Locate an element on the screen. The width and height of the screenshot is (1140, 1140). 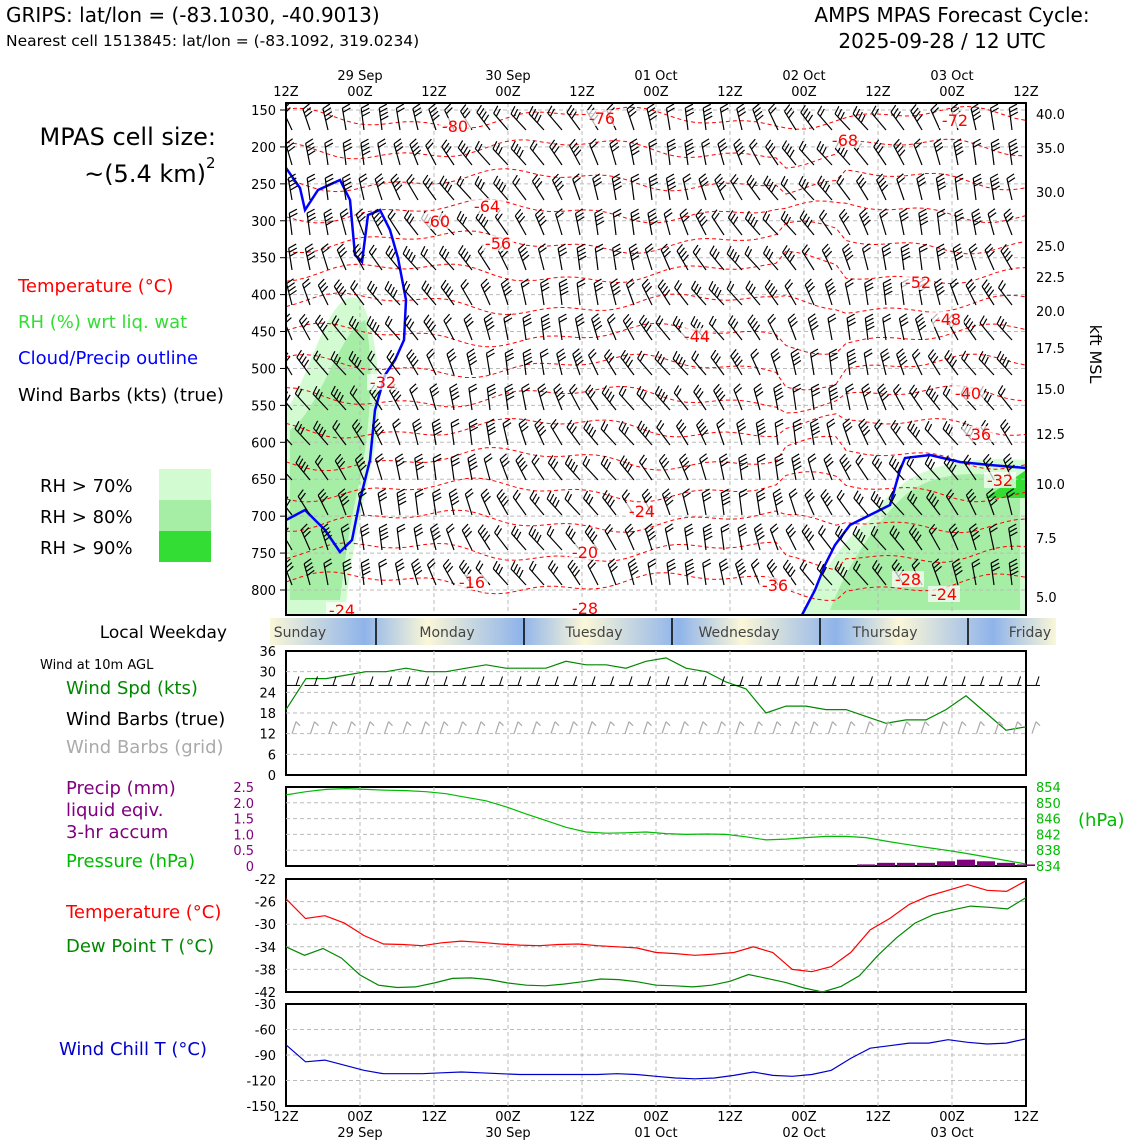
y-tick: 36 is located at coordinates (267, 652).